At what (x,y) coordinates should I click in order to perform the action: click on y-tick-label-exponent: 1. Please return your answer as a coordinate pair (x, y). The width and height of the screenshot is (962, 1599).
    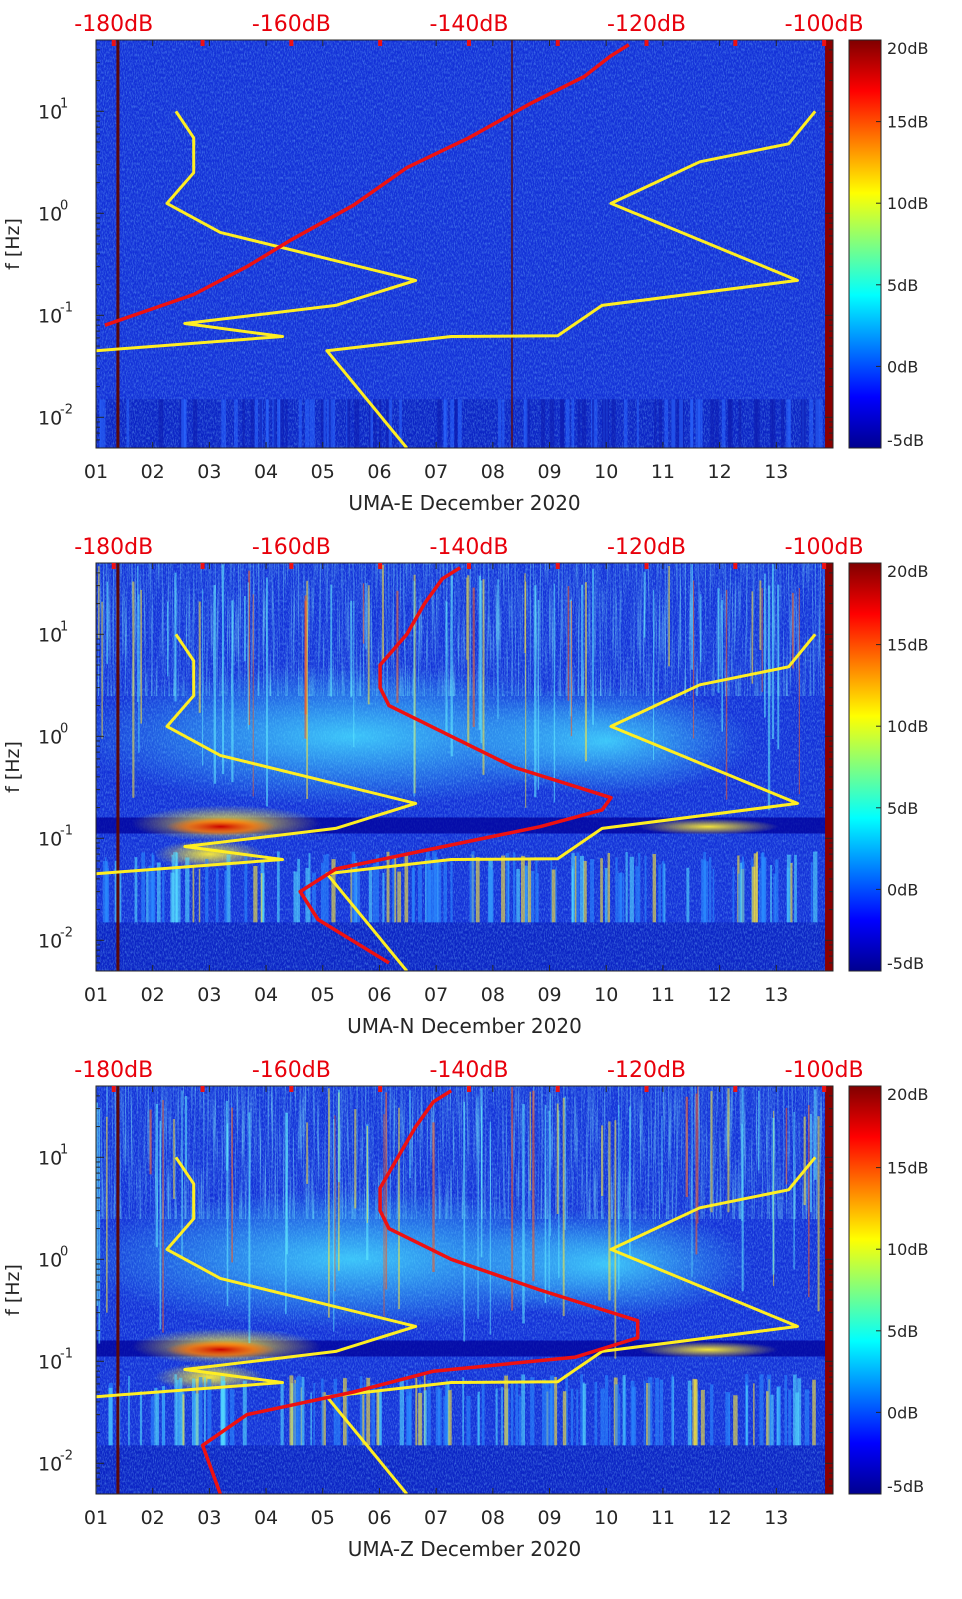
    Looking at the image, I should click on (64, 103).